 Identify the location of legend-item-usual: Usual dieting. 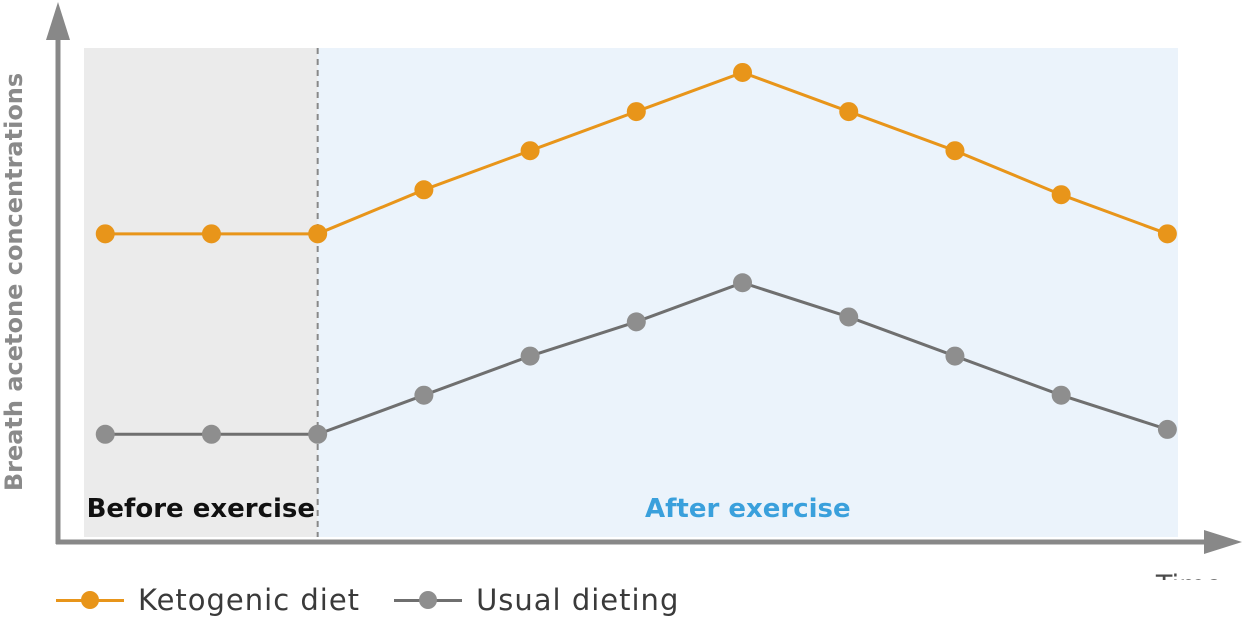
(536, 600).